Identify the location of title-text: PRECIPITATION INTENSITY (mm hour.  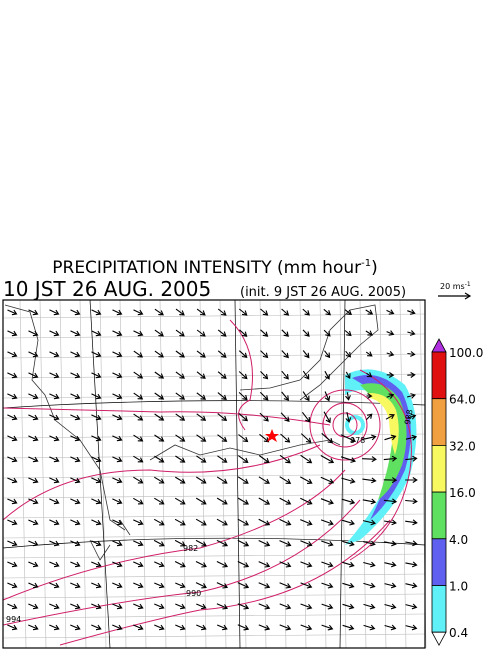
(206, 268).